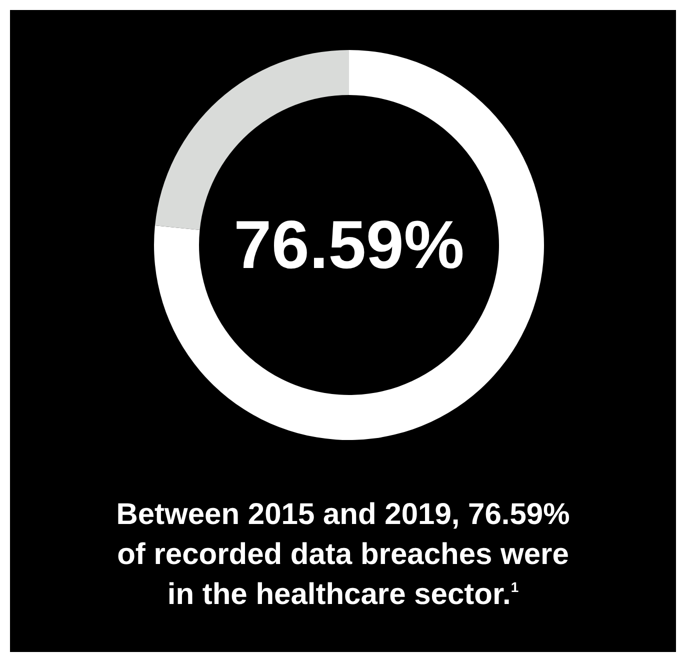 Image resolution: width=686 pixels, height=662 pixels. Describe the element at coordinates (349, 245) in the screenshot. I see `data-label: 76.59%` at that location.